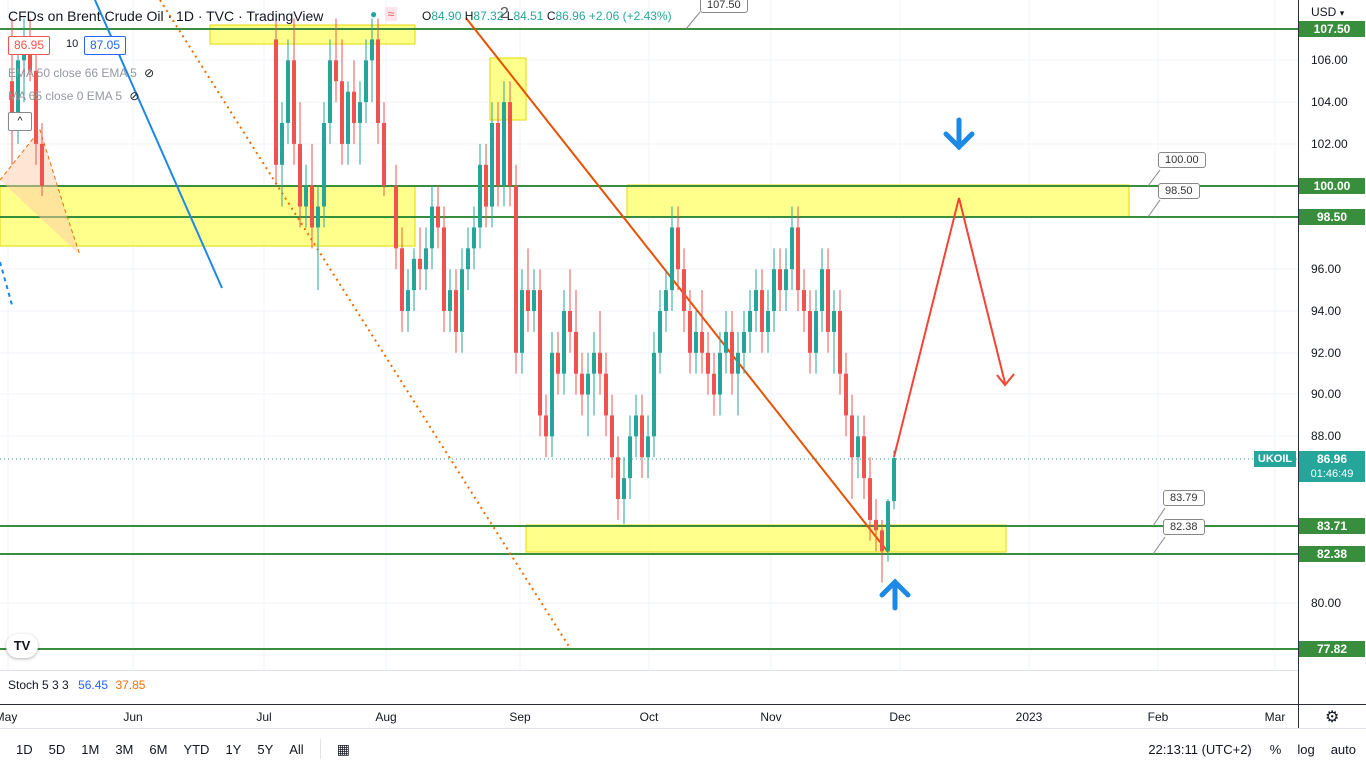  What do you see at coordinates (81, 73) in the screenshot?
I see `indicator-ema: EMA 50 close 66 EMA 5 ⊘` at bounding box center [81, 73].